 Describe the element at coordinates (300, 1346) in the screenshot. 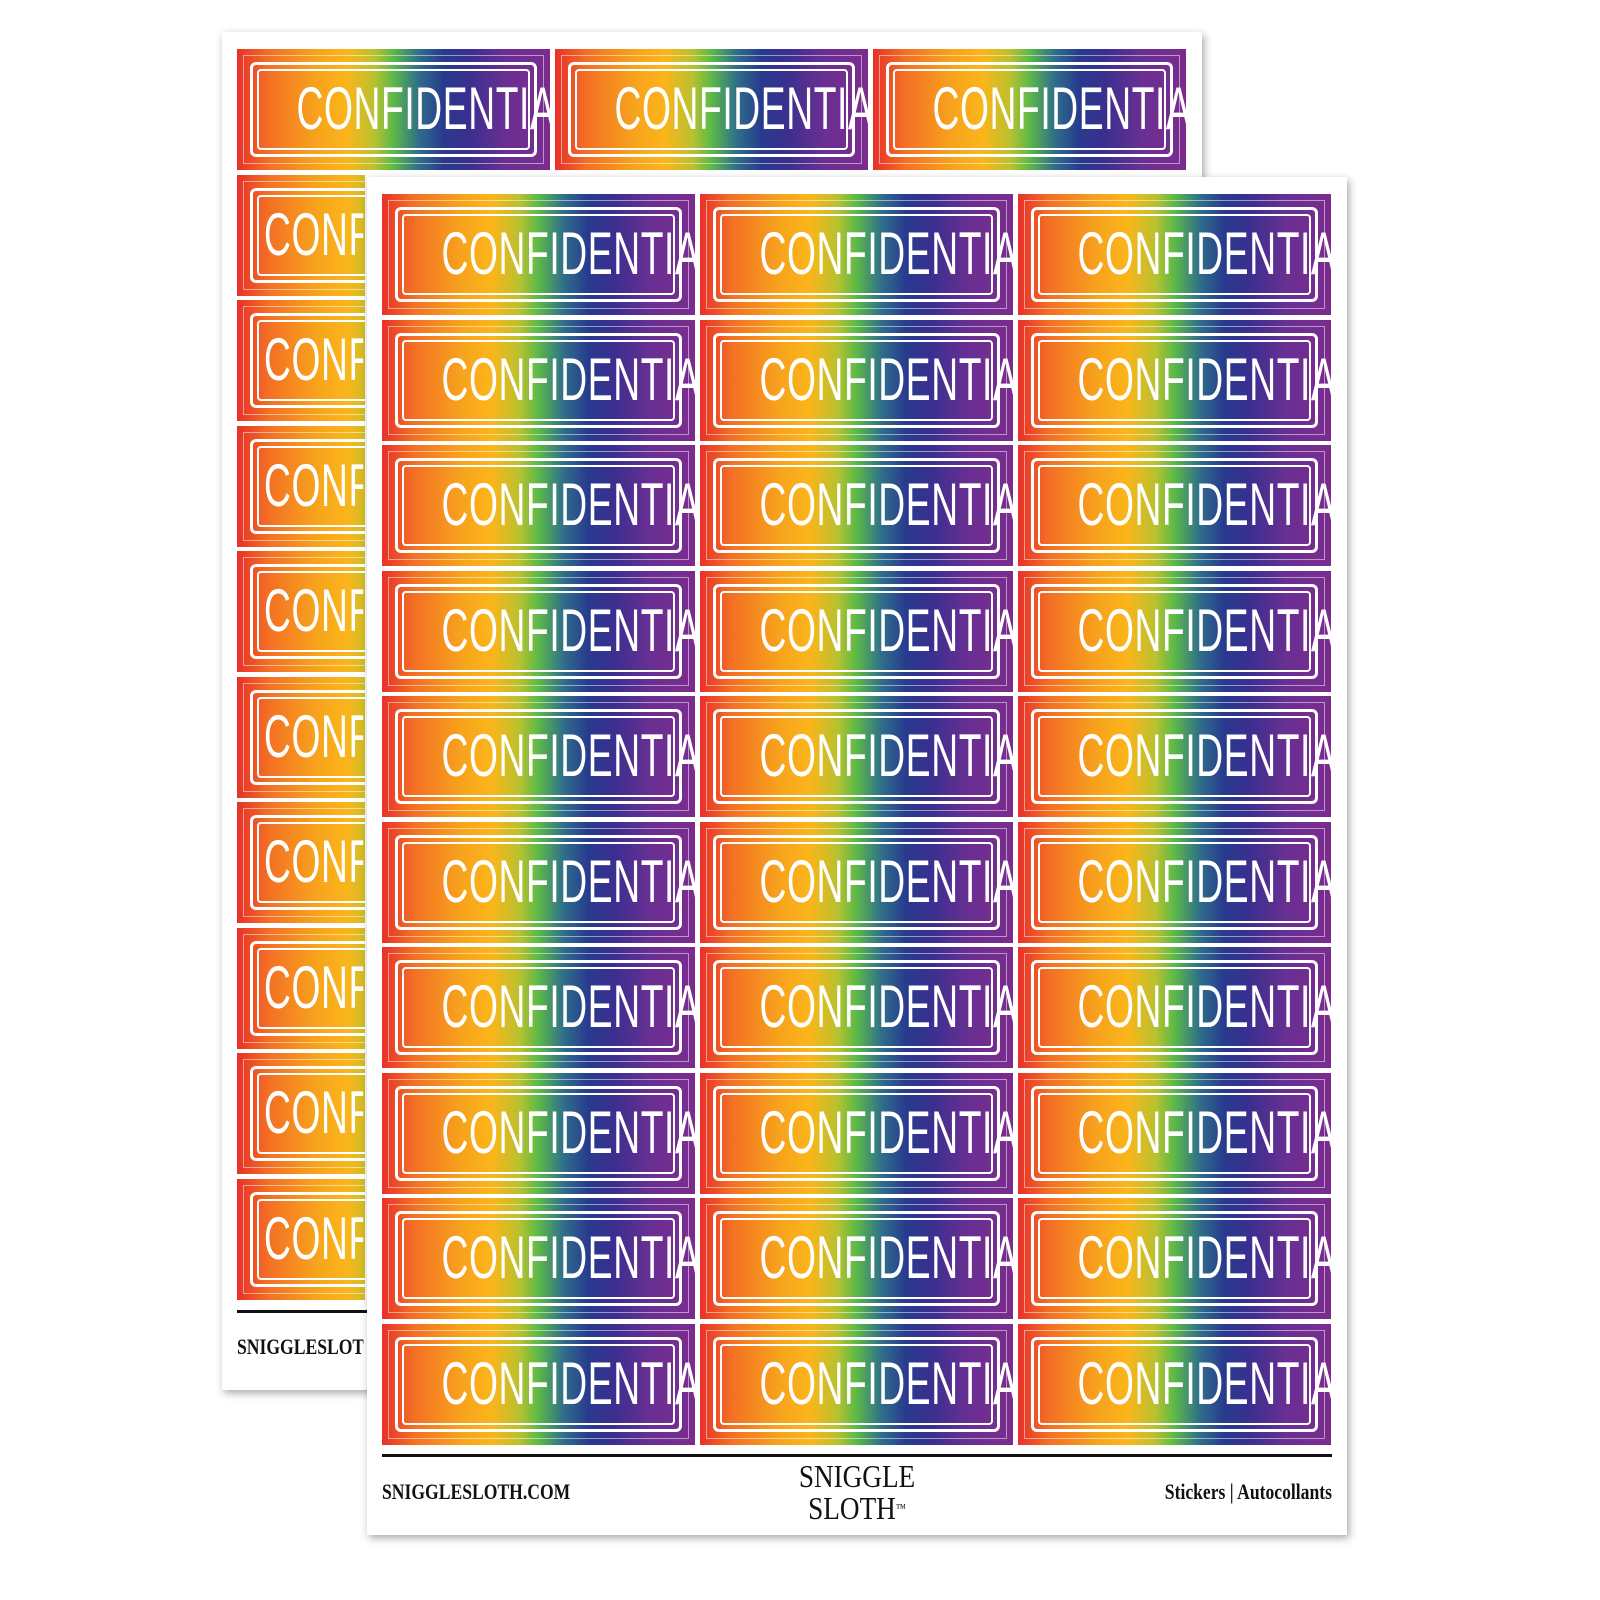

I see `footer-site: SNIGGLESLOTH.C` at that location.